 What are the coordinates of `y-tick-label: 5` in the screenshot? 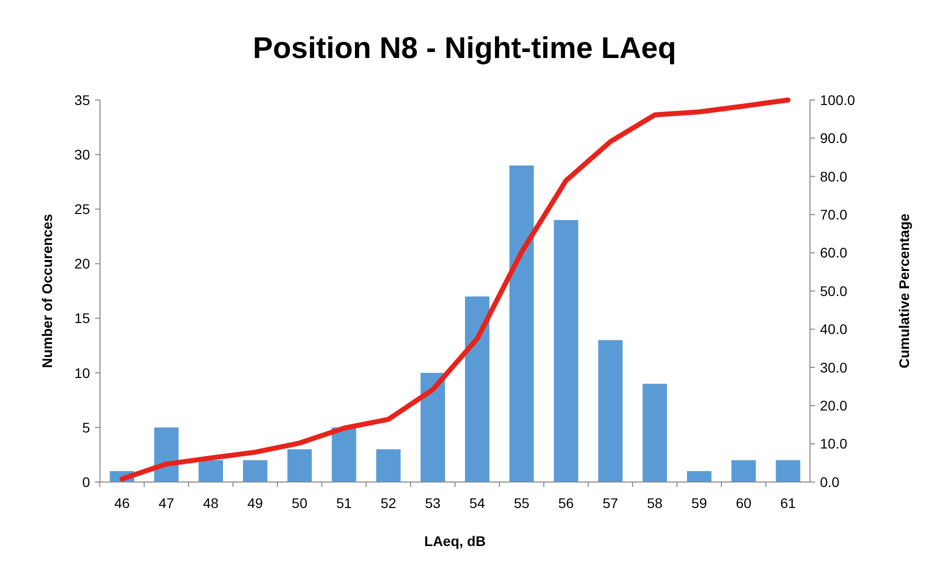 It's located at (86, 427).